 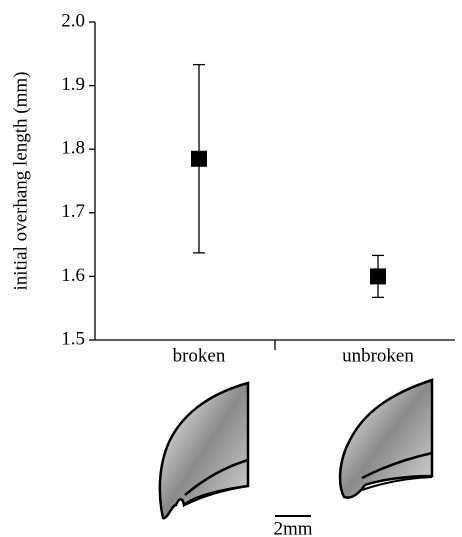 What do you see at coordinates (378, 355) in the screenshot?
I see `x-tick-label: unbroken` at bounding box center [378, 355].